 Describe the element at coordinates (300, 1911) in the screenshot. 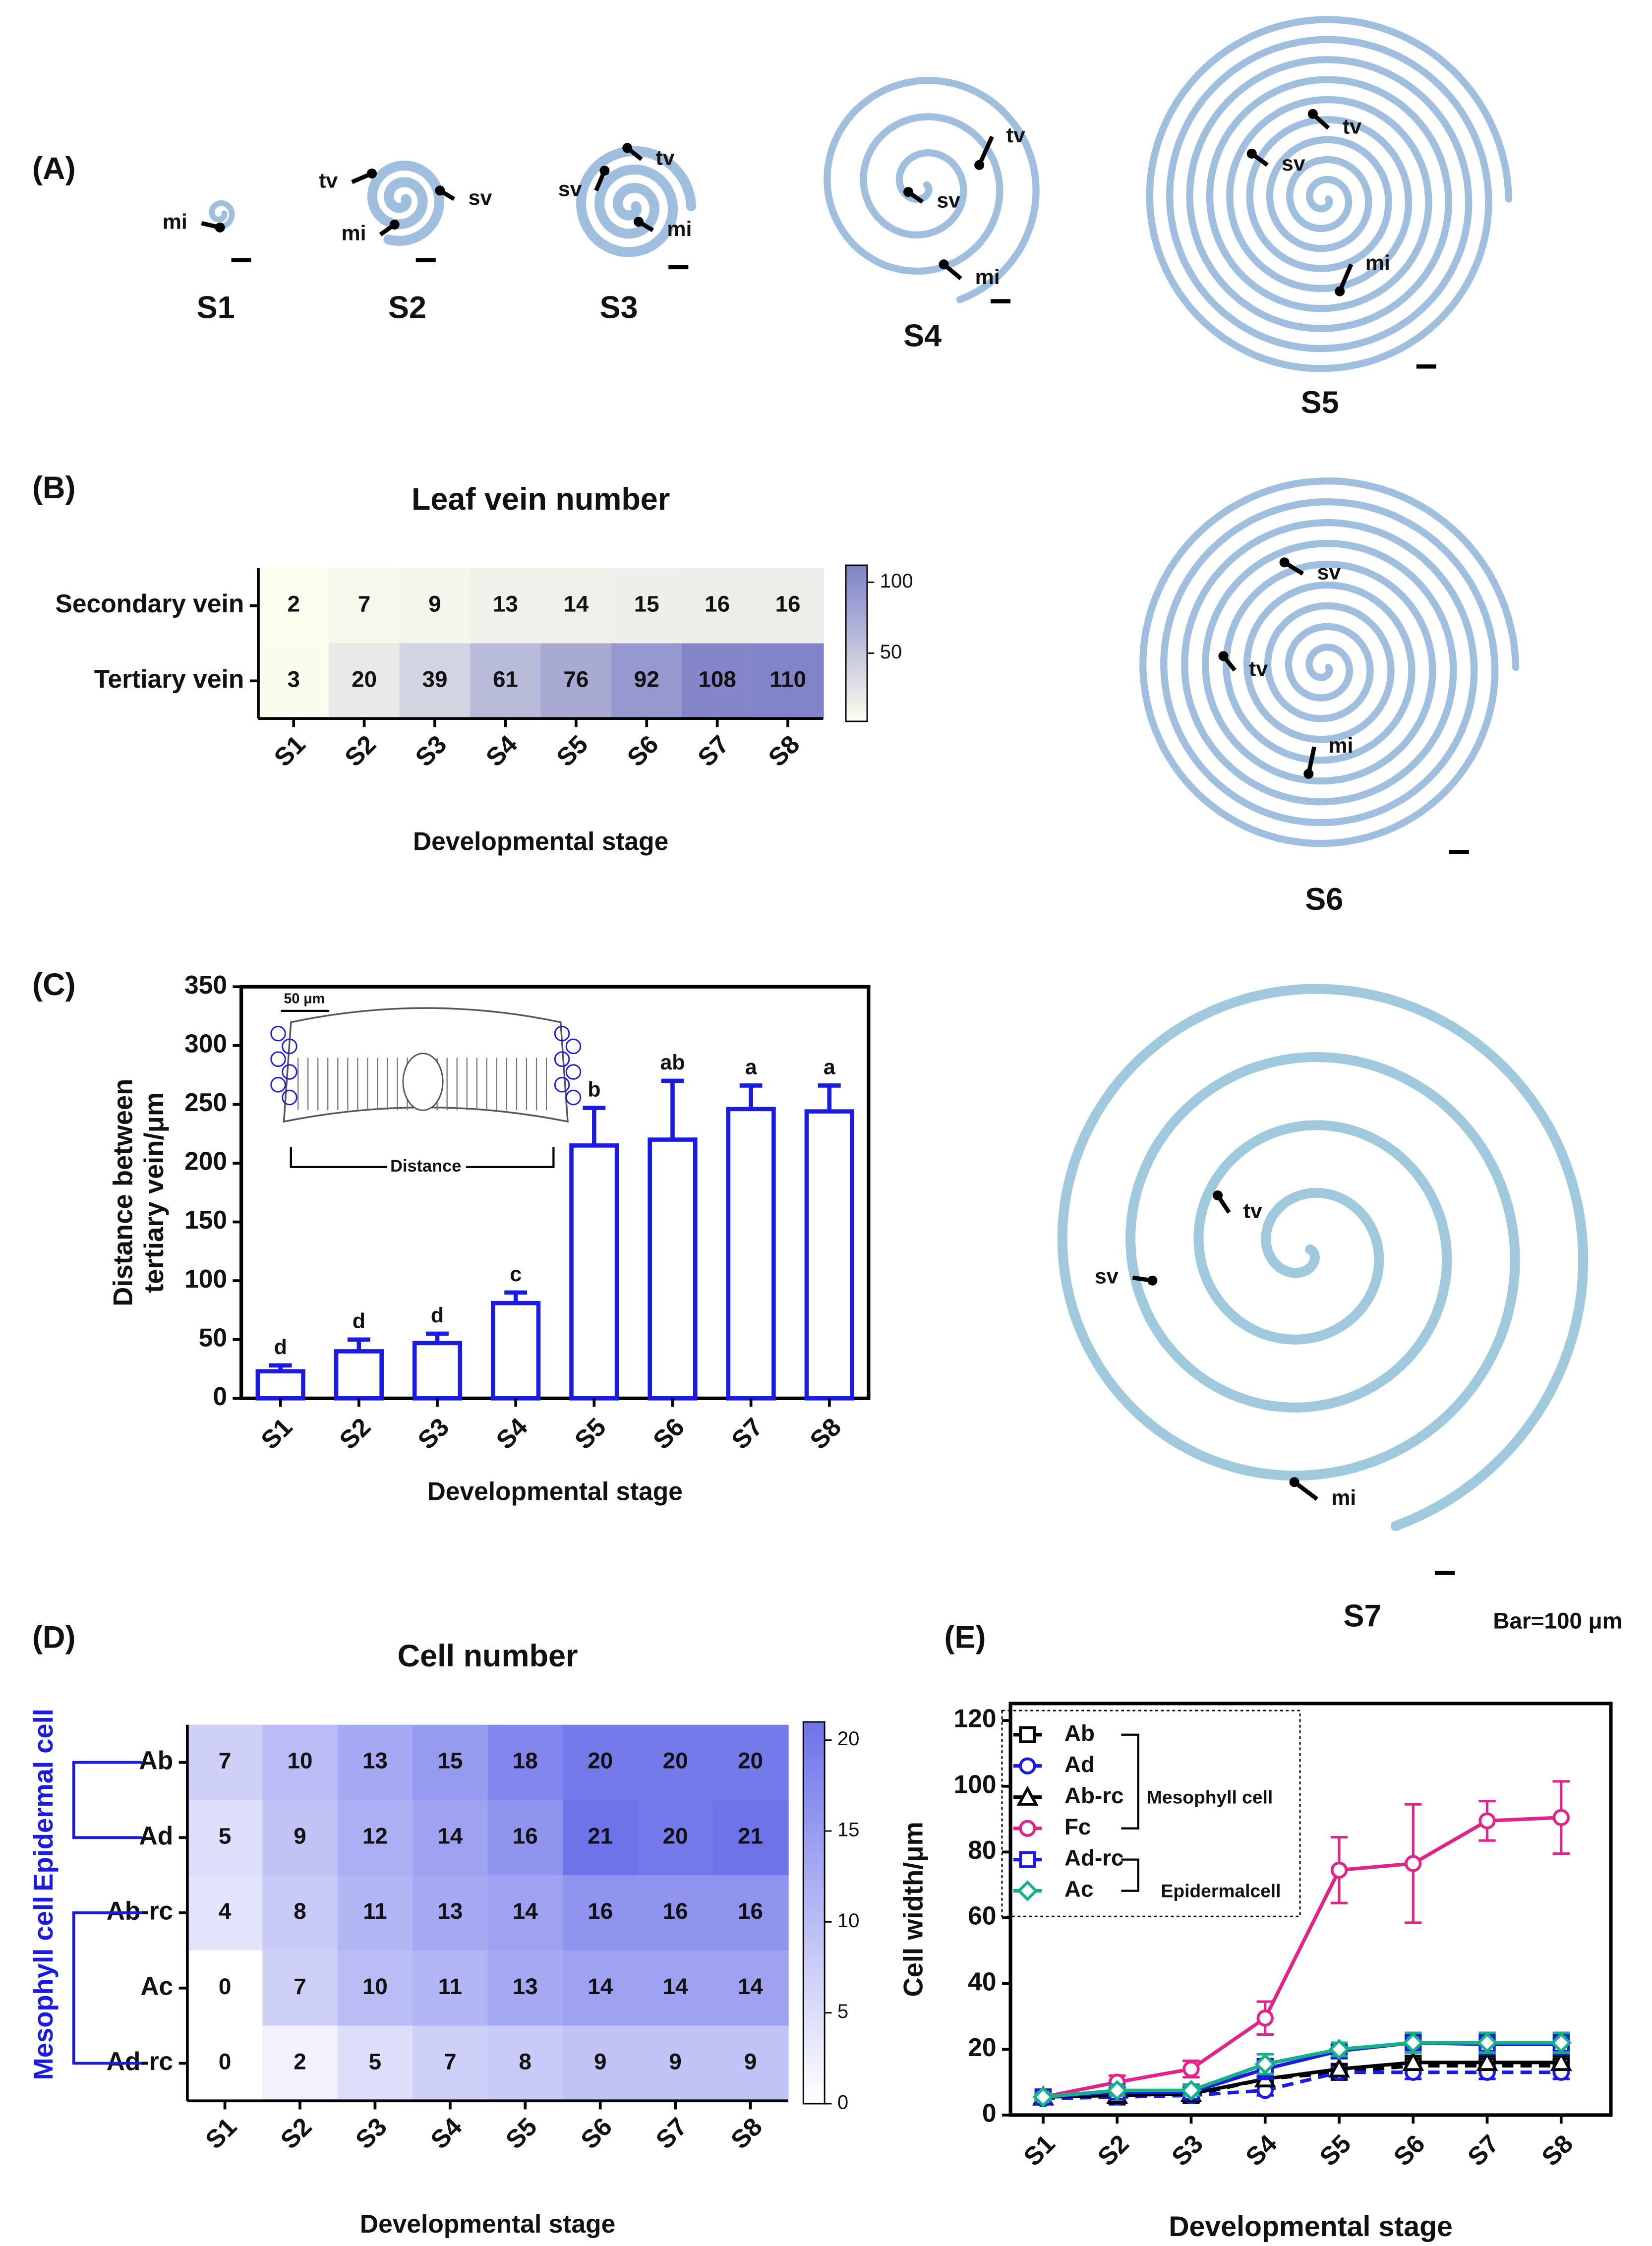

I see `cell-label: 8` at that location.